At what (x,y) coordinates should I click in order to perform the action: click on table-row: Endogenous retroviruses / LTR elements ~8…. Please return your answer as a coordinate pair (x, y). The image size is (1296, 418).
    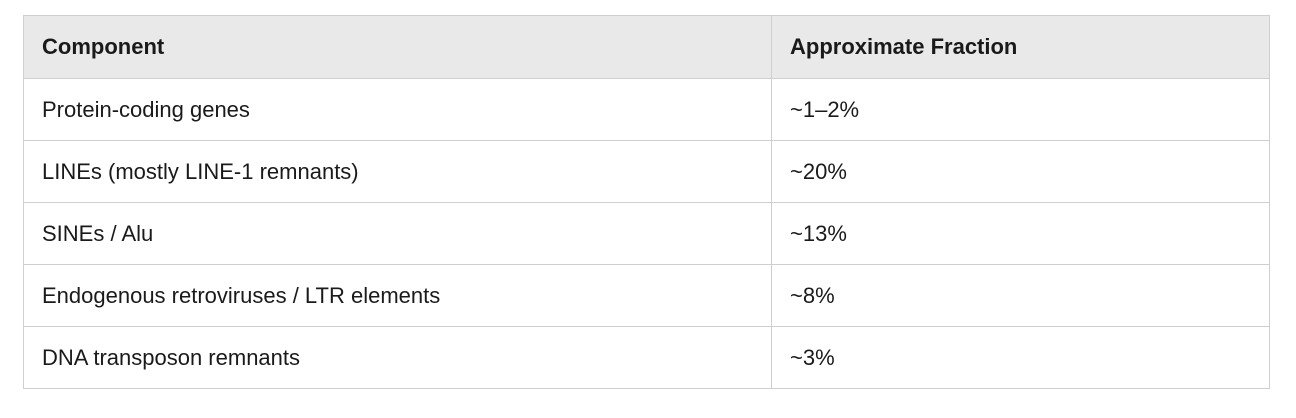
    Looking at the image, I should click on (646, 295).